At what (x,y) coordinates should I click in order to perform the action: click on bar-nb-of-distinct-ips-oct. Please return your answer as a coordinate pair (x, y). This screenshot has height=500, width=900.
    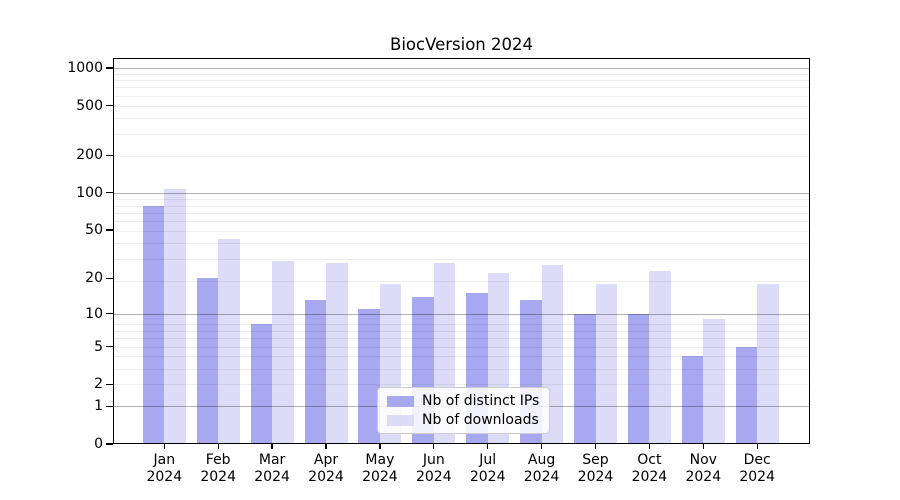
    Looking at the image, I should click on (638, 378).